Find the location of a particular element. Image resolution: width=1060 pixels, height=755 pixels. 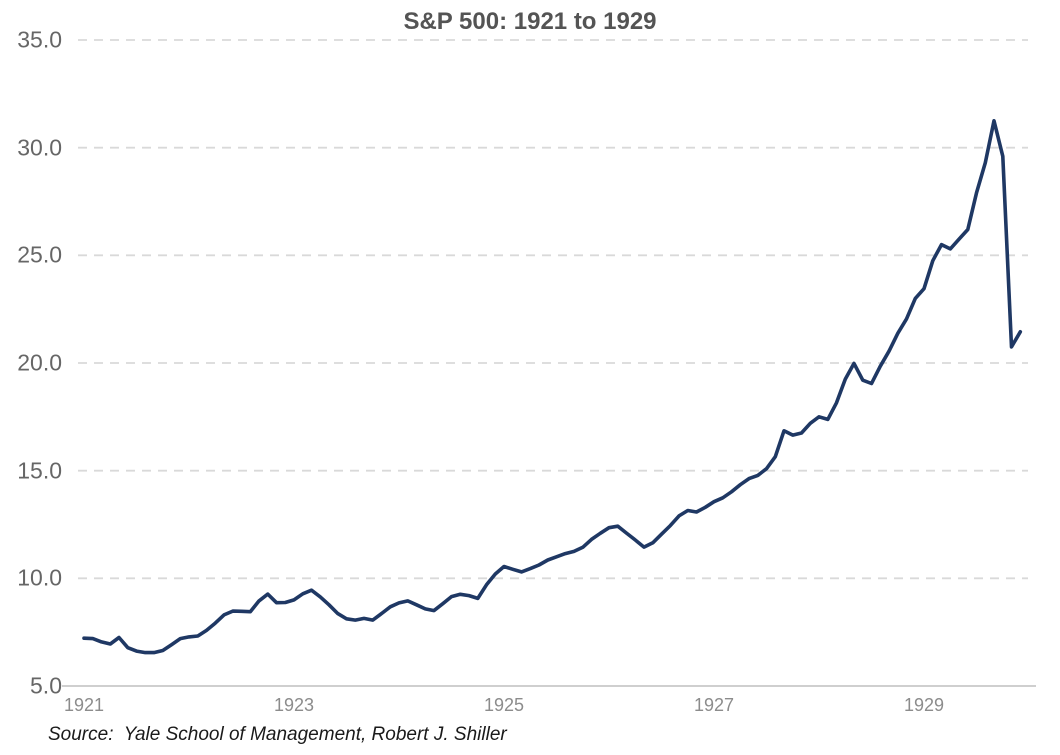

x-tick-label: 1925 is located at coordinates (504, 705).